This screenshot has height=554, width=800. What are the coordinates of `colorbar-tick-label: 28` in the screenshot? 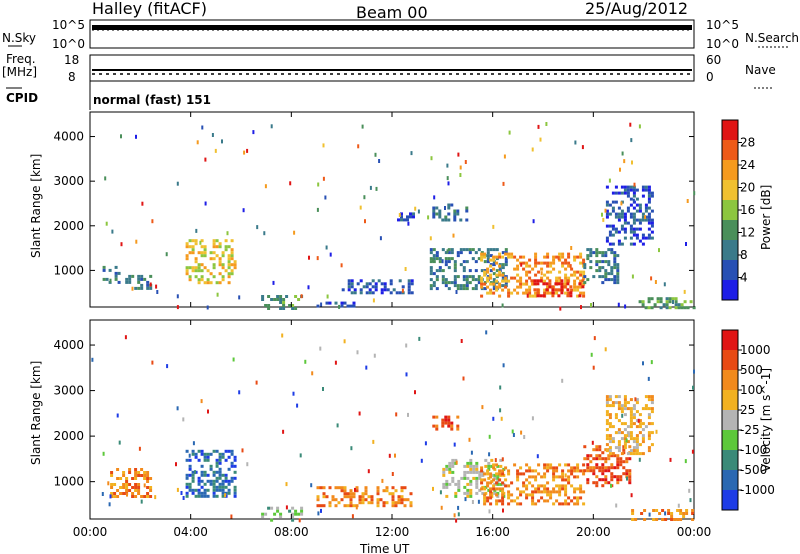 It's located at (747, 143).